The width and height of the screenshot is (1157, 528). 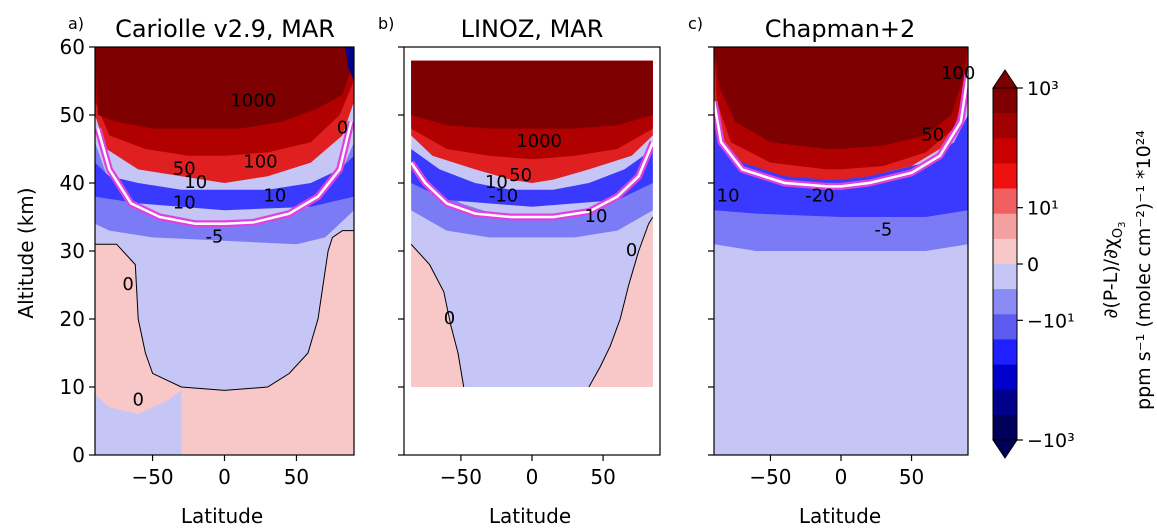 What do you see at coordinates (222, 516) in the screenshot?
I see `panel-a-xlabel: Latitude` at bounding box center [222, 516].